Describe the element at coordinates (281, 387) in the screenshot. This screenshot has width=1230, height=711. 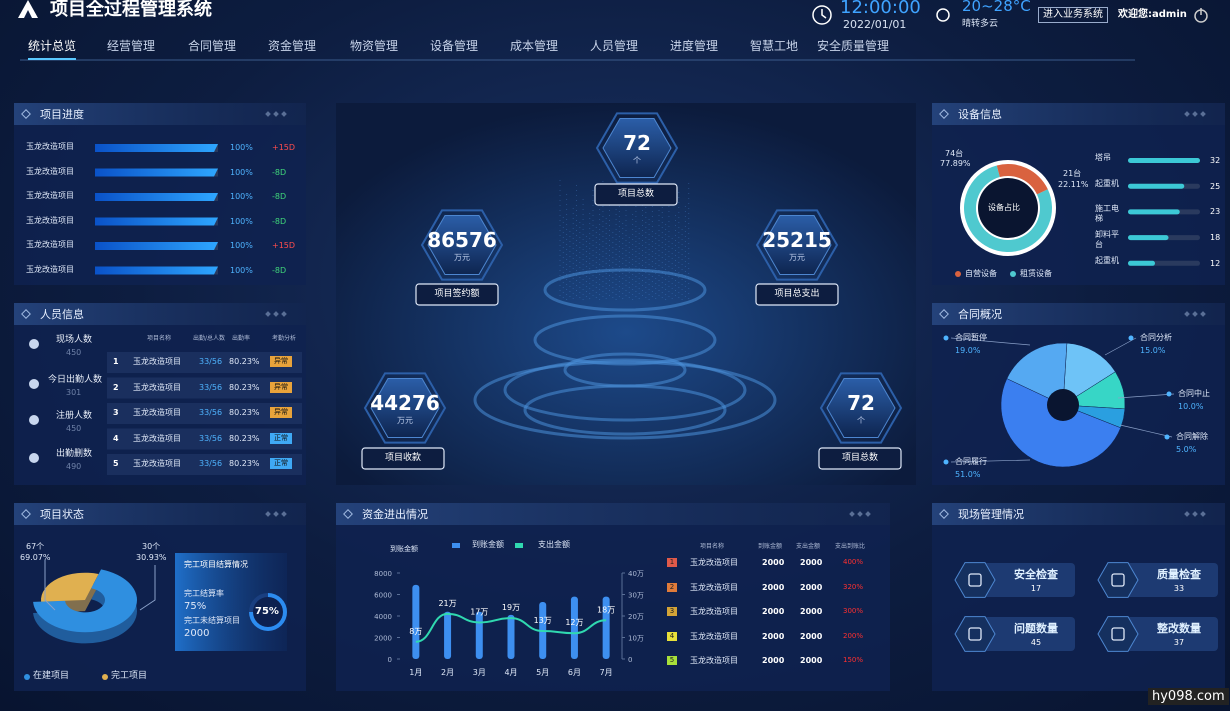
I see `row-status: 异常` at that location.